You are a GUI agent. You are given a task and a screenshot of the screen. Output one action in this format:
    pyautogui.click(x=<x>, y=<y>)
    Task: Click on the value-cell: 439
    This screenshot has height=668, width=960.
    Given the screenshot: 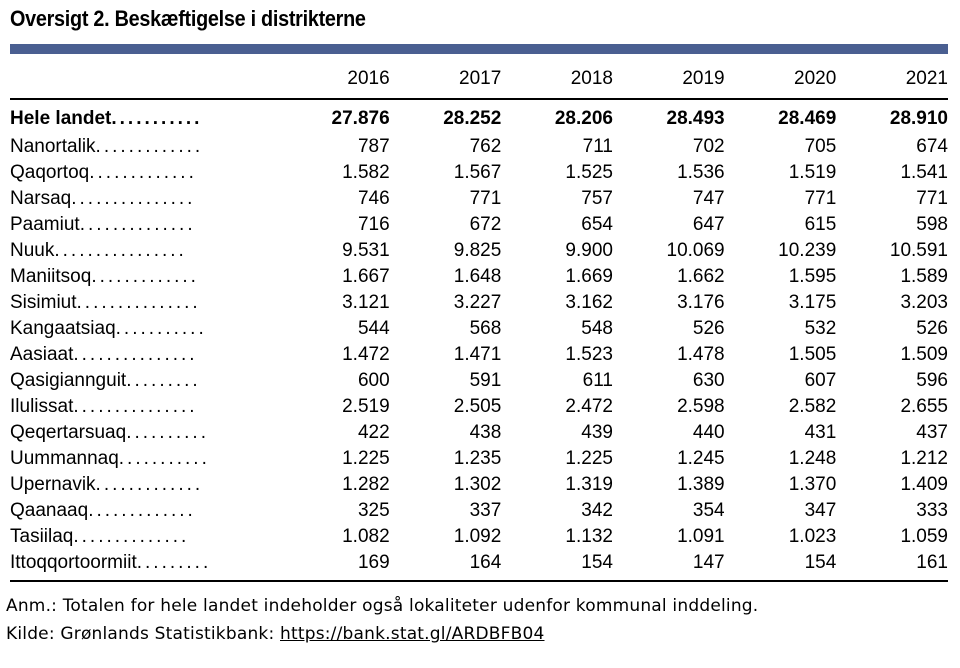 What is the action you would take?
    pyautogui.click(x=597, y=432)
    